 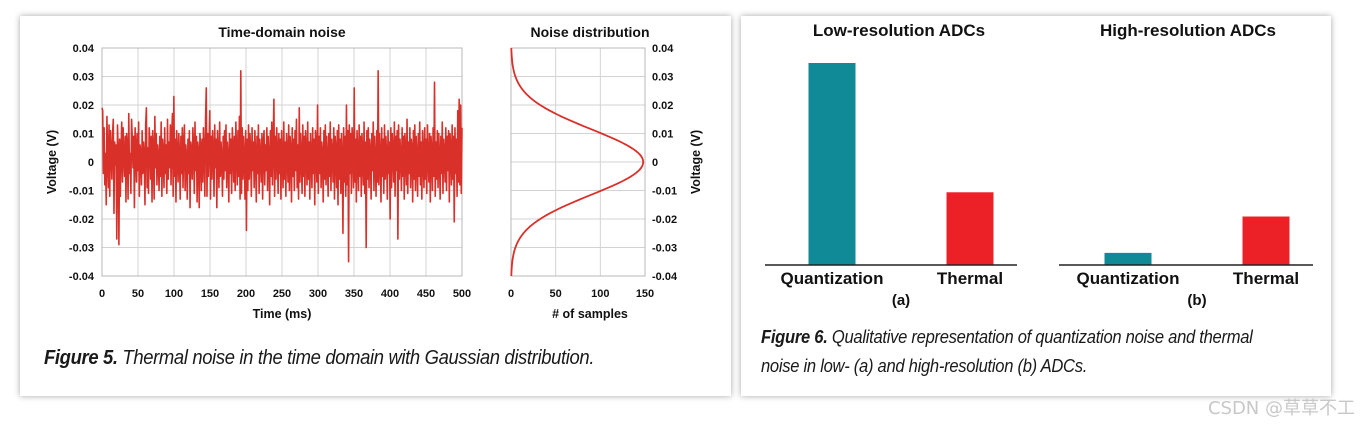 I want to click on chart-title-time-domain: Time-domain noise, so click(x=282, y=32).